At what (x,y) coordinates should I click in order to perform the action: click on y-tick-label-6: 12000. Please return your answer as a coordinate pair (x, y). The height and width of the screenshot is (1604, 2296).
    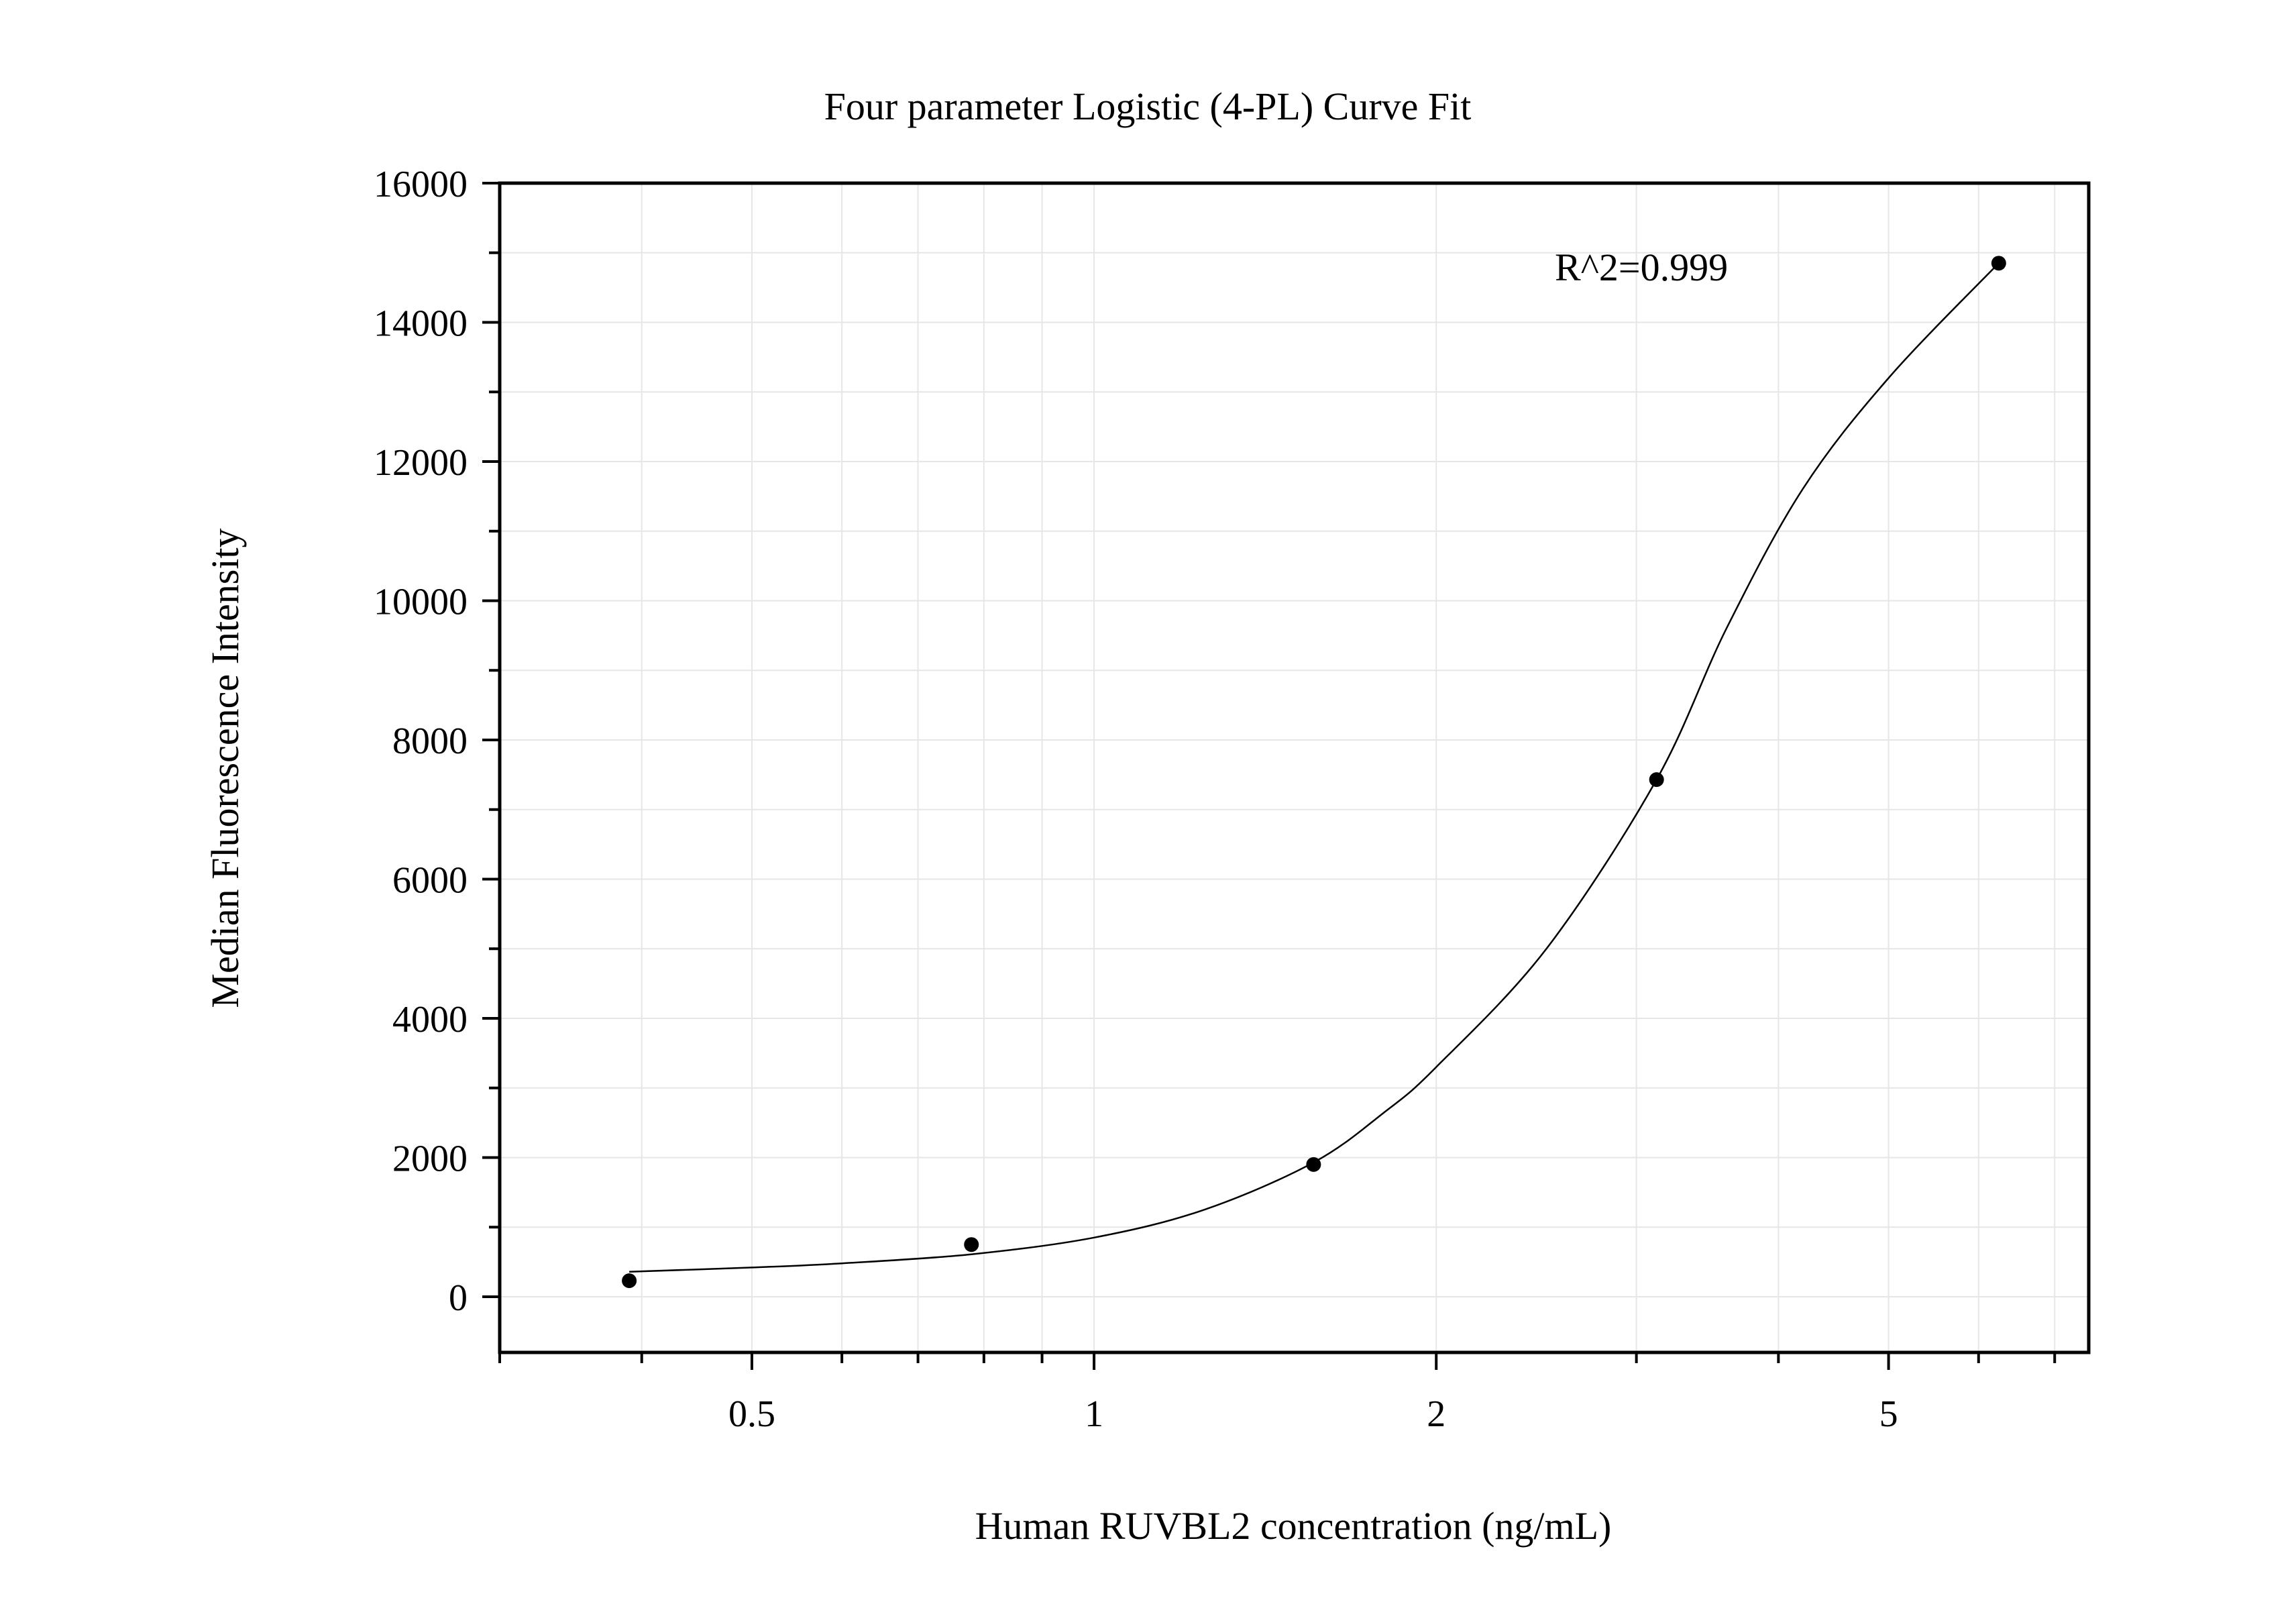
    Looking at the image, I should click on (421, 463).